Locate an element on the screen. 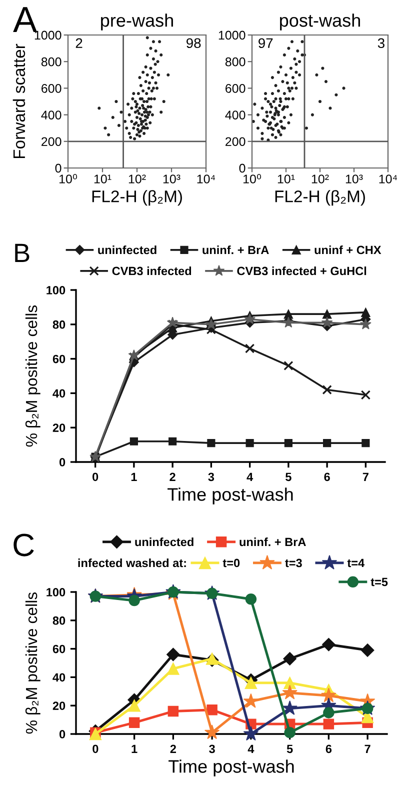 This screenshot has width=402, height=786. annotation: 98 is located at coordinates (193, 43).